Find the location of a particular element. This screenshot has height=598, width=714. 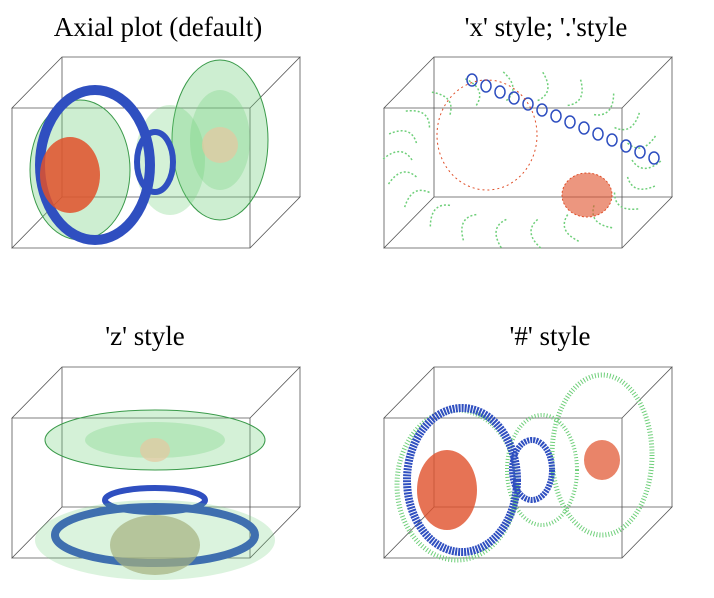

panel-title: 'x' style; '.'style is located at coordinates (546, 27).